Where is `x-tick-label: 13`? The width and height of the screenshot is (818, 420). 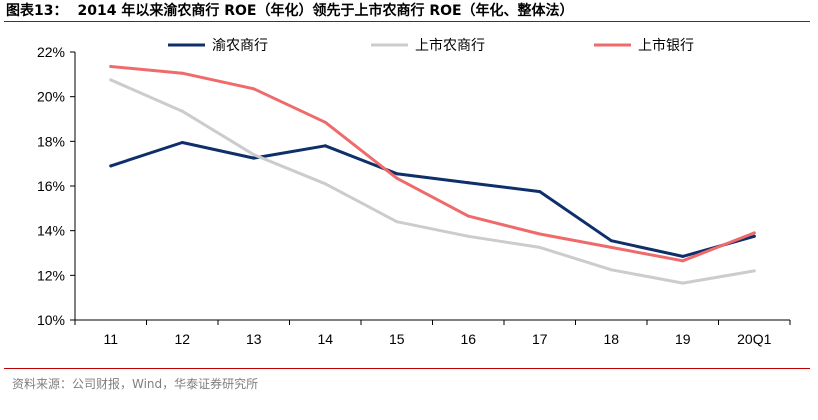 x-tick-label: 13 is located at coordinates (254, 339).